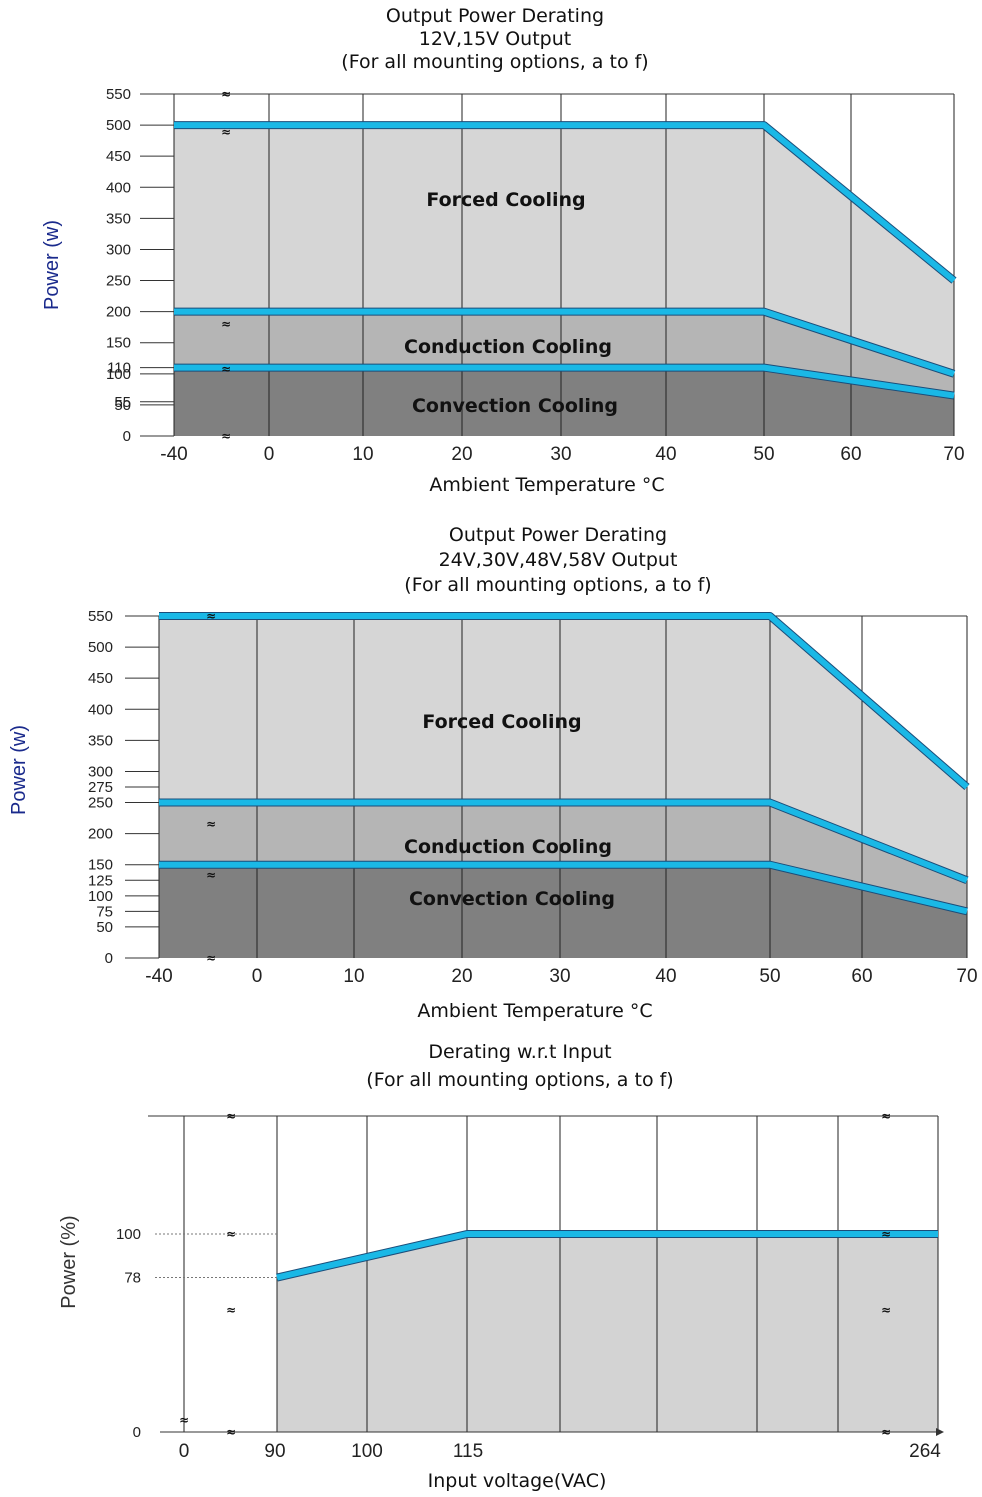 This screenshot has height=1497, width=982. What do you see at coordinates (132, 1278) in the screenshot?
I see `y-tick-label: 78` at bounding box center [132, 1278].